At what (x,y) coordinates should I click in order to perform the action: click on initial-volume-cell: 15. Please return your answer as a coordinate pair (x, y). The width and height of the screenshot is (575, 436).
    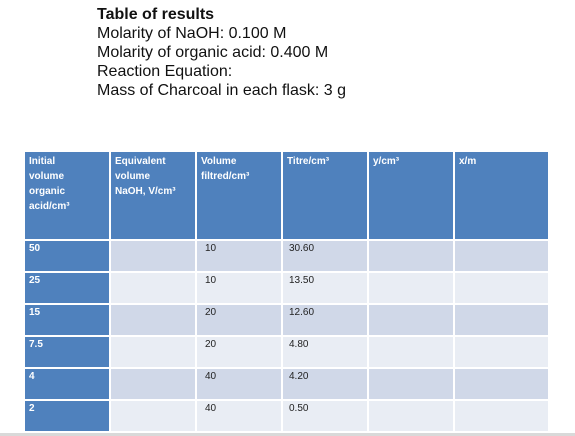
    Looking at the image, I should click on (67, 320).